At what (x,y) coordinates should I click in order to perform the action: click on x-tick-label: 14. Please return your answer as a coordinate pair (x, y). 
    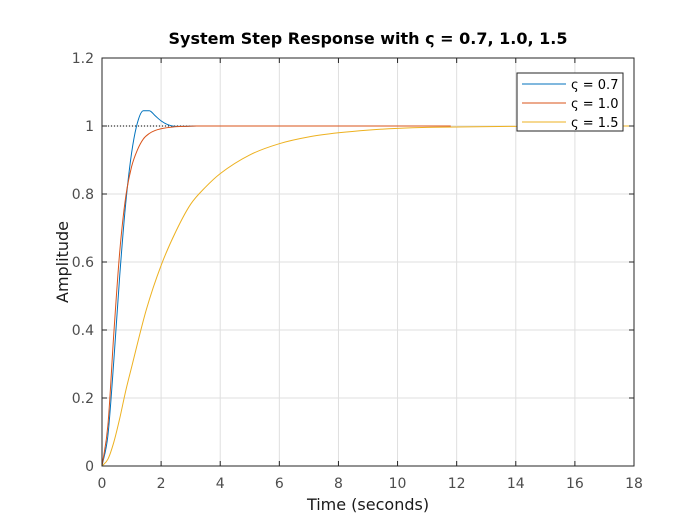
    Looking at the image, I should click on (516, 484).